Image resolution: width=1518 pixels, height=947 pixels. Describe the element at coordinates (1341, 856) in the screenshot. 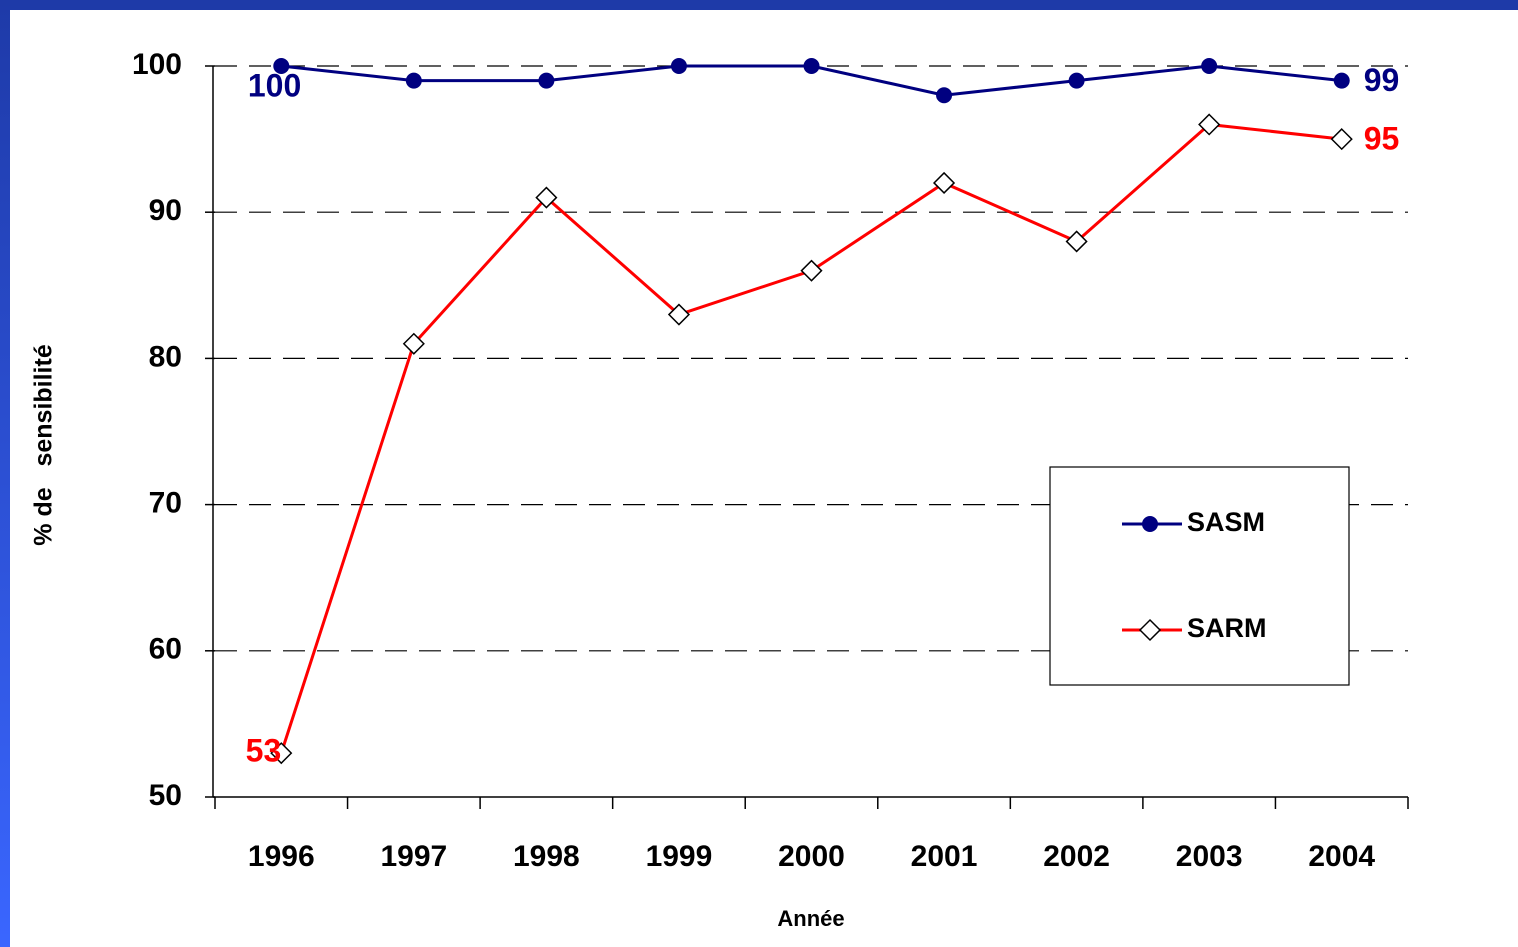

I see `x-tick-label: 2004` at that location.